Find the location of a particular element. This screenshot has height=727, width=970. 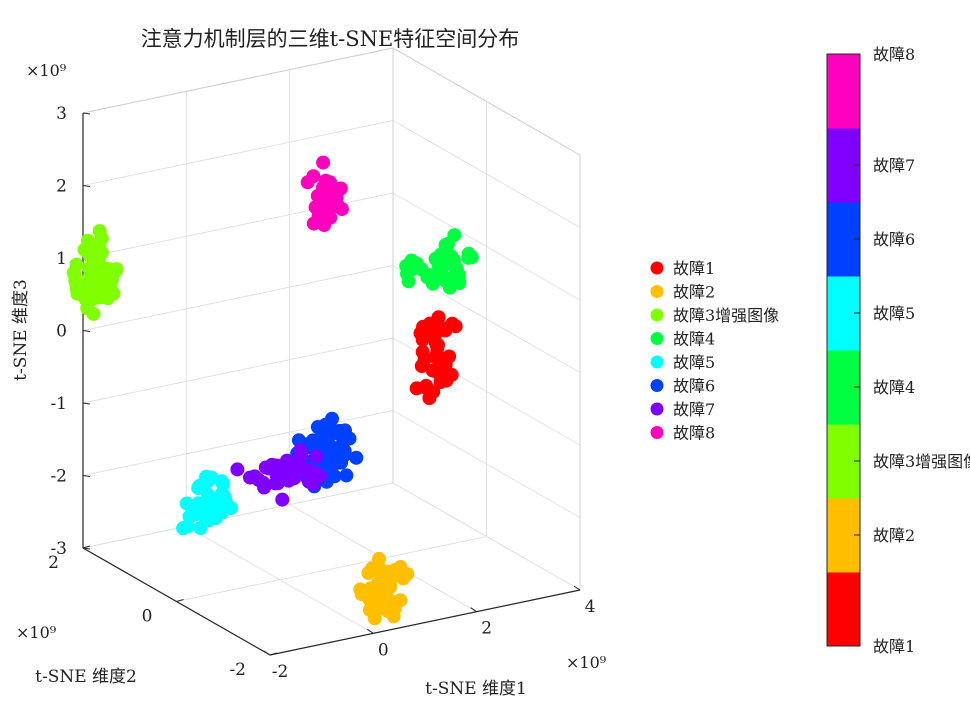

legend-label: 故障6 is located at coordinates (694, 386).